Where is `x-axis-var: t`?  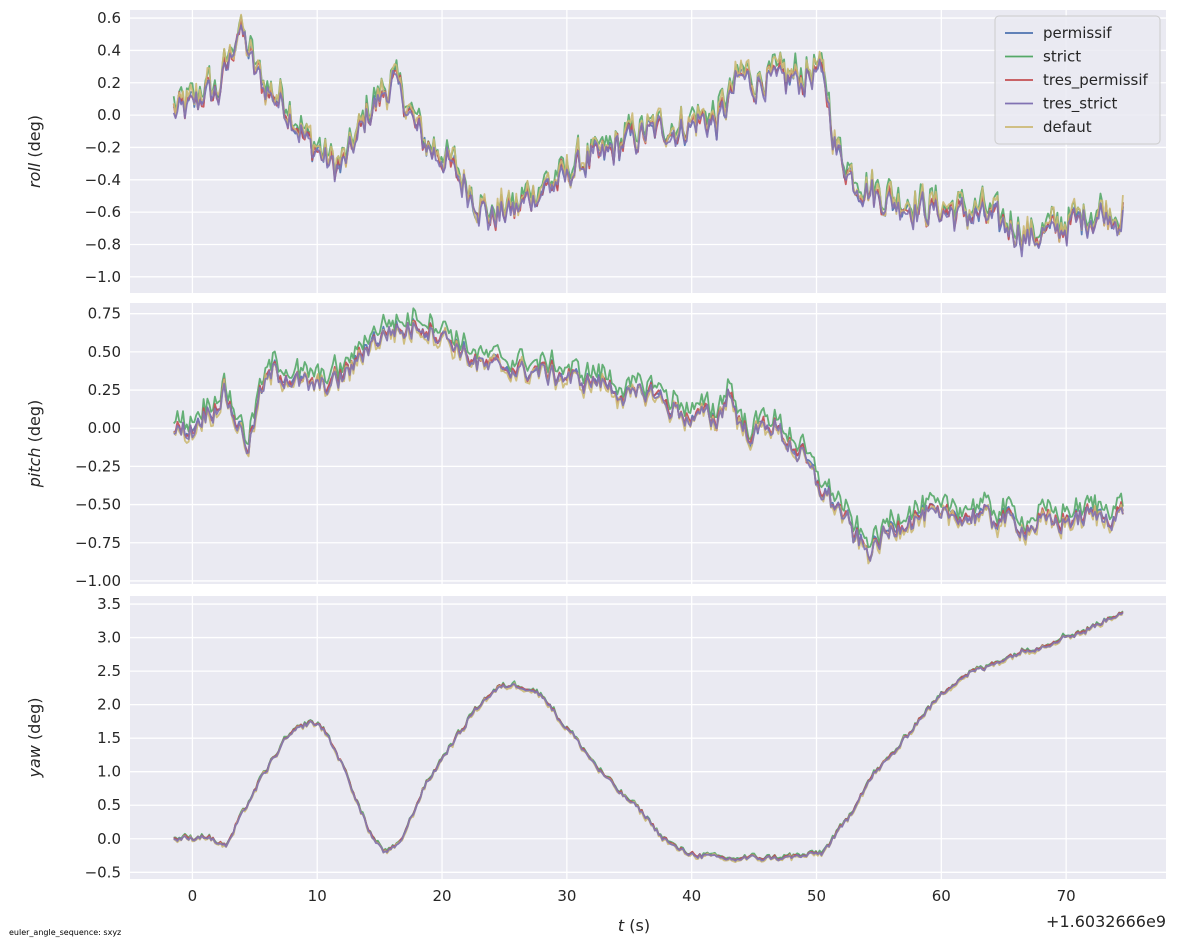 x-axis-var: t is located at coordinates (621, 925).